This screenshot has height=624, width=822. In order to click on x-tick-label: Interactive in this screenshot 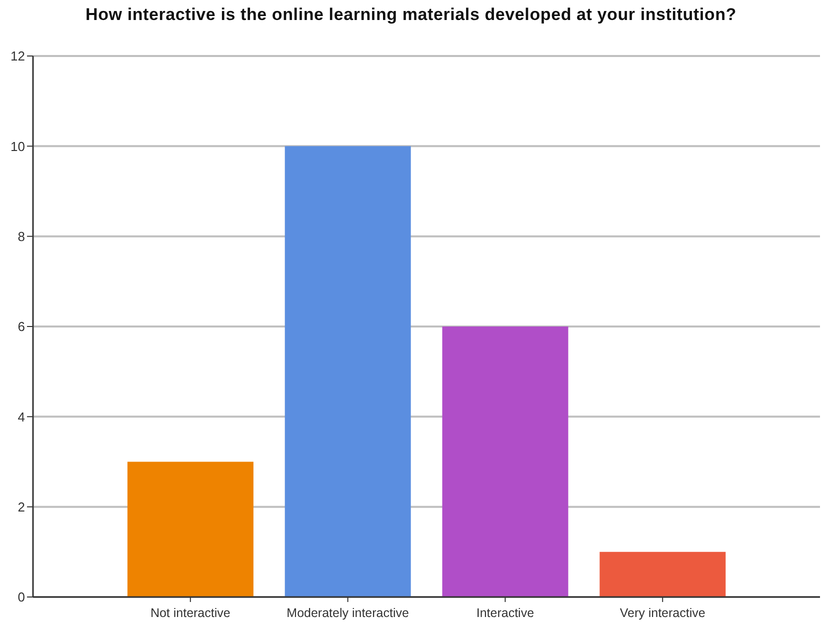, I will do `click(505, 613)`.